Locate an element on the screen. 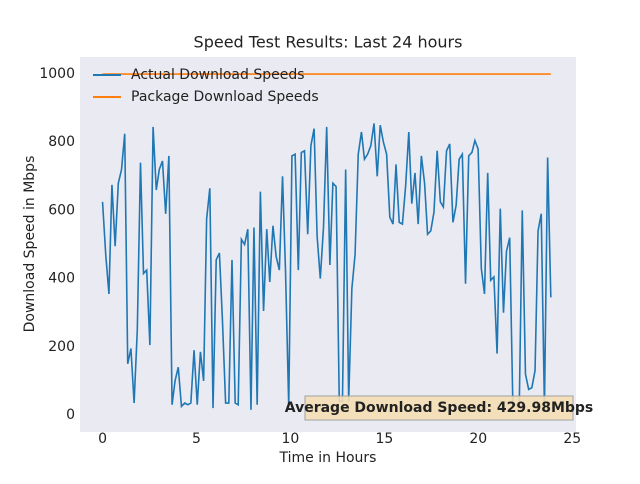 This screenshot has height=484, width=640. x-tick-label: 5 is located at coordinates (196, 439).